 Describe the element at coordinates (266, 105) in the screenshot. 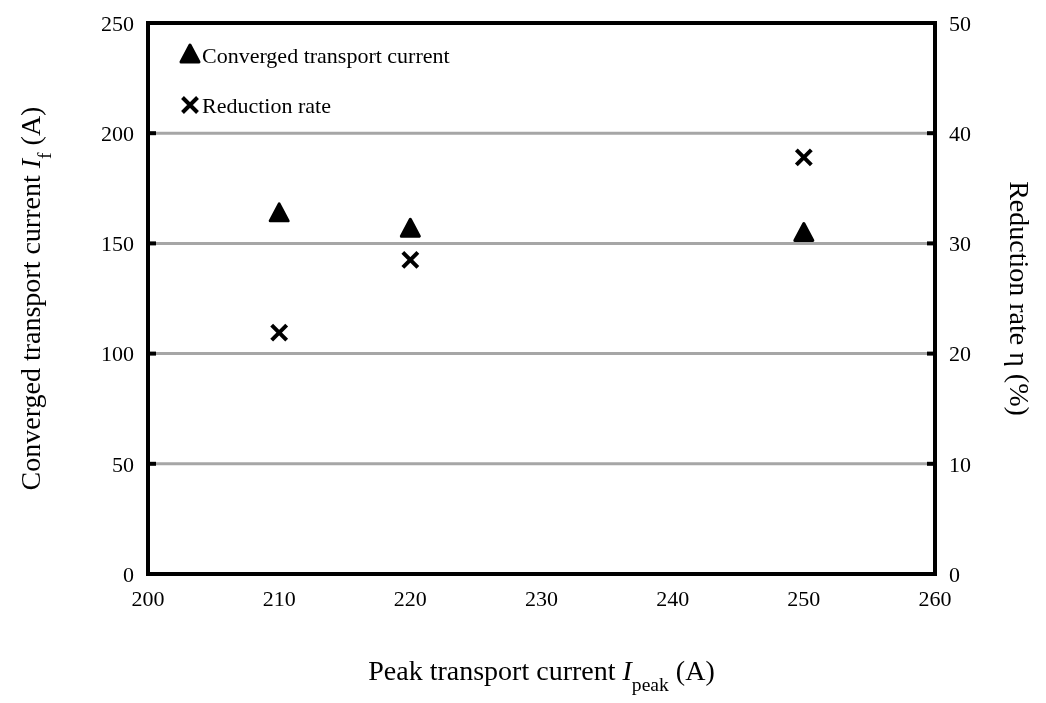

I see `legend-label: Reduction rate` at that location.